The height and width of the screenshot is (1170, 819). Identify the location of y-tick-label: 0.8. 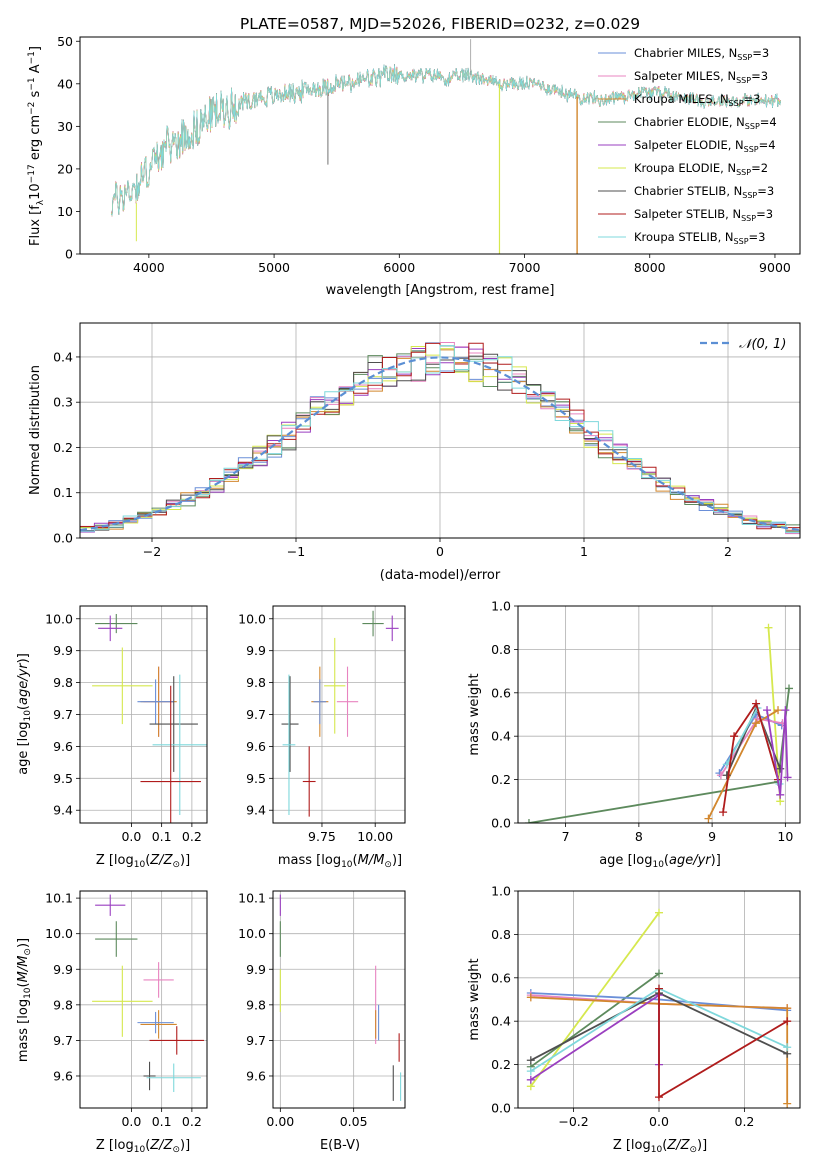
(501, 934).